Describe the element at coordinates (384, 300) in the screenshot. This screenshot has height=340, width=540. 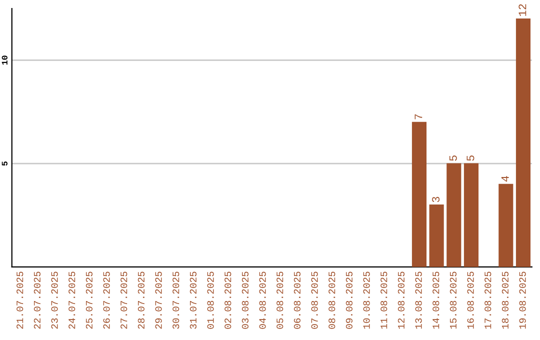
I see `x-tick-label: 11.08.2025` at that location.